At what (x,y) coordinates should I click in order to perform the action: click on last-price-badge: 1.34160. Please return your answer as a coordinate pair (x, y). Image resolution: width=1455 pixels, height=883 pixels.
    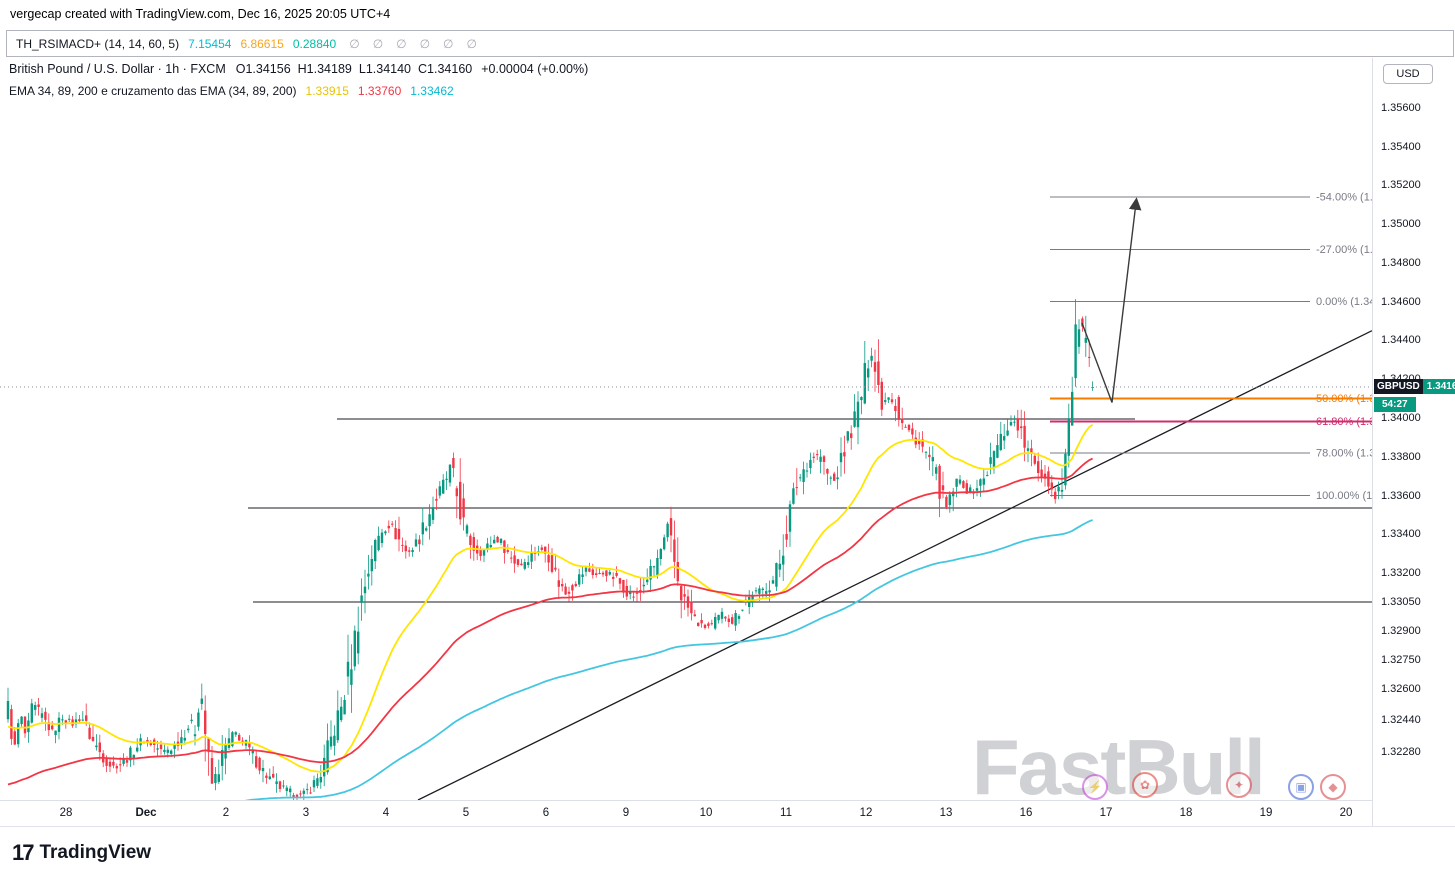
    Looking at the image, I should click on (1438, 386).